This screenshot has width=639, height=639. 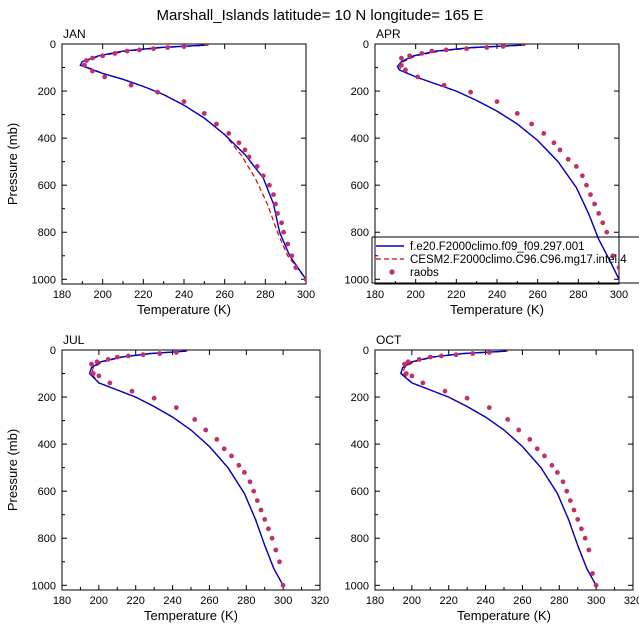 I want to click on x-tick-label: 320, so click(x=320, y=601).